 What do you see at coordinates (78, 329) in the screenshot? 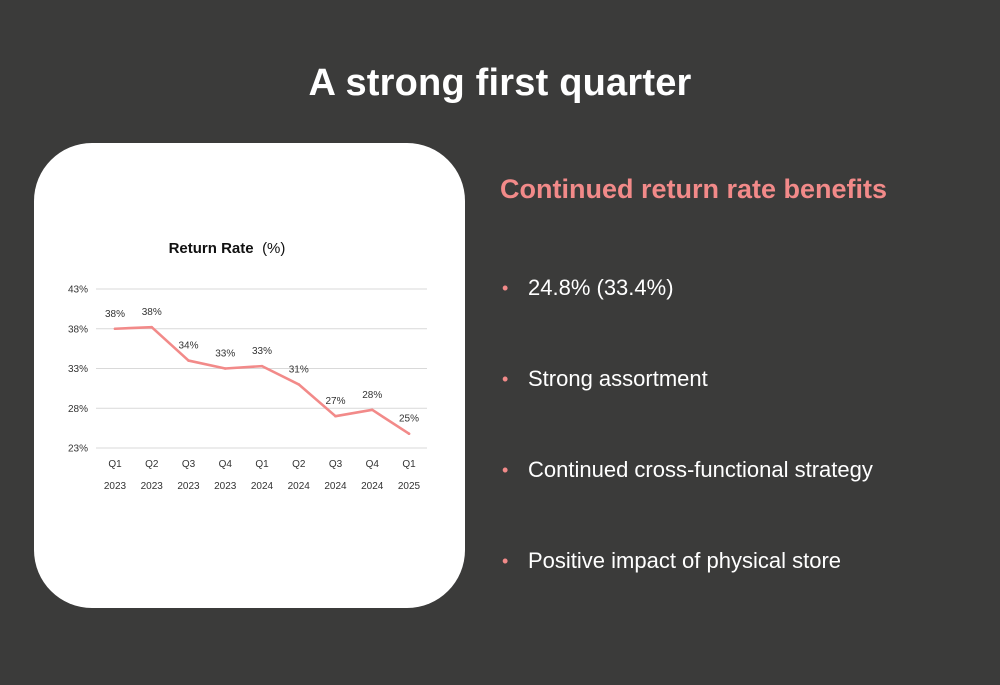
I see `y-tick-label: 38%` at bounding box center [78, 329].